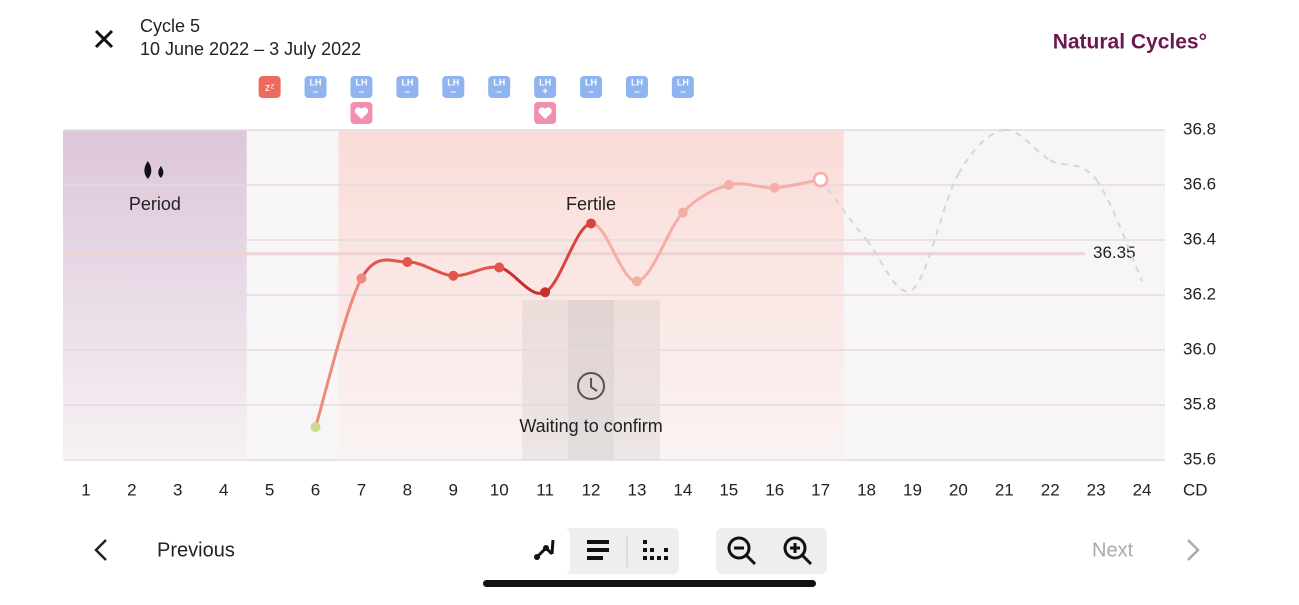 The image size is (1299, 605). What do you see at coordinates (1199, 458) in the screenshot?
I see `y-tick-label: 35.6` at bounding box center [1199, 458].